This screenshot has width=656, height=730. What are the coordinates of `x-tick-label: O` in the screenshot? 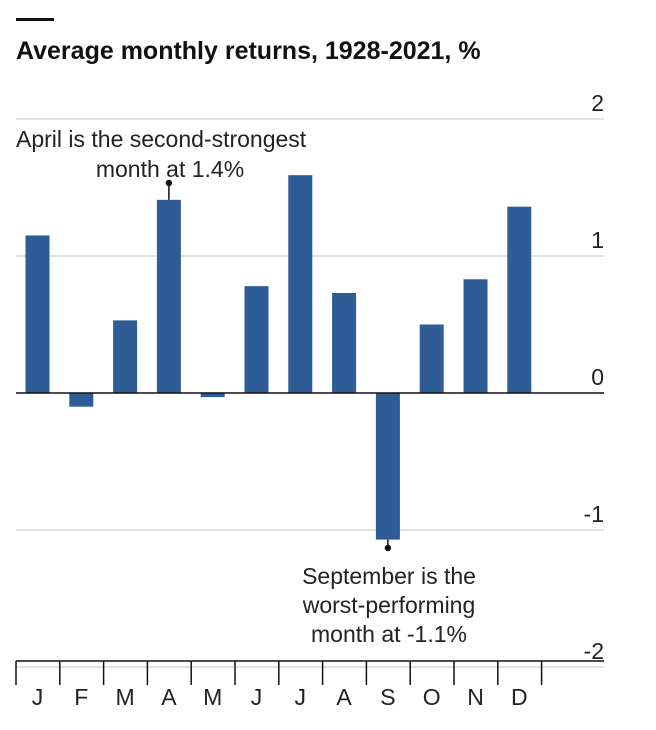 It's located at (432, 697).